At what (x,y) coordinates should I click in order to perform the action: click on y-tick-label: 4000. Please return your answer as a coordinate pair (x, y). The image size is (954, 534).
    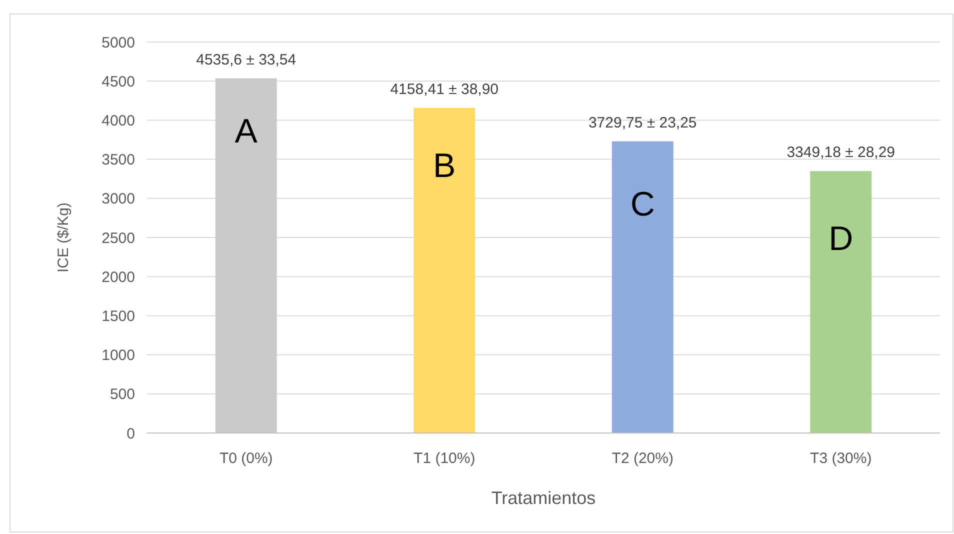
    Looking at the image, I should click on (118, 121).